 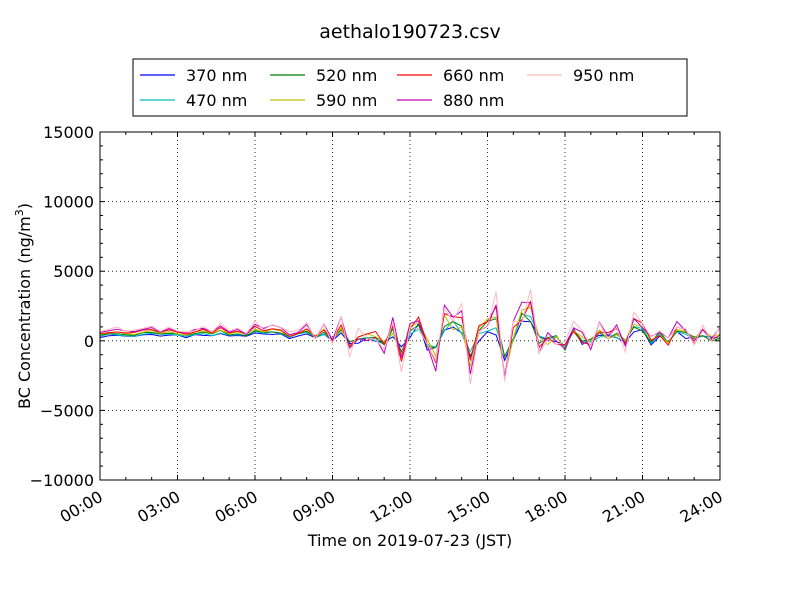 I want to click on x-tick-label: 12:00, so click(x=391, y=507).